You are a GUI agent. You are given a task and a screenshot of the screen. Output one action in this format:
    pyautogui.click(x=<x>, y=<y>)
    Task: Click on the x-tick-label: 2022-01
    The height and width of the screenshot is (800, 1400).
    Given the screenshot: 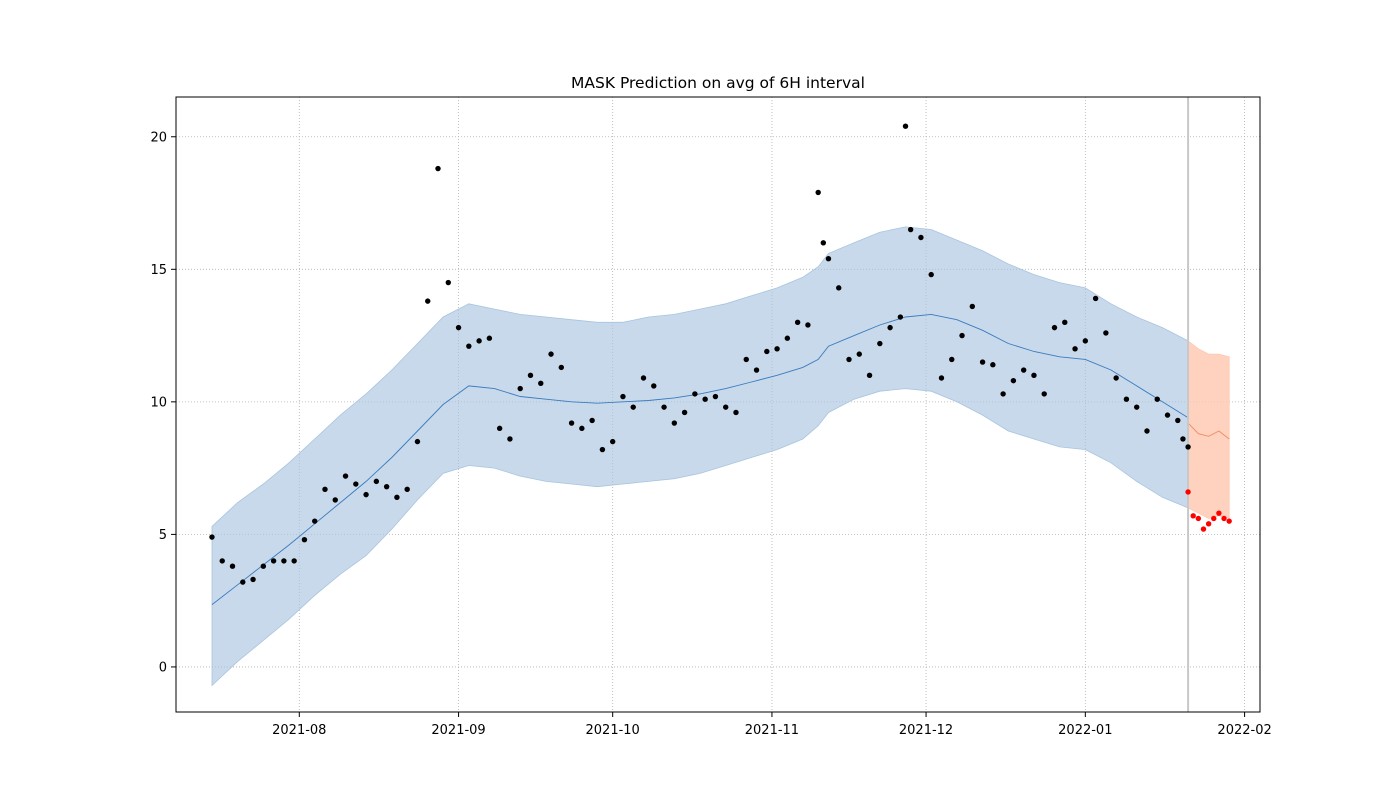 What is the action you would take?
    pyautogui.click(x=1085, y=730)
    